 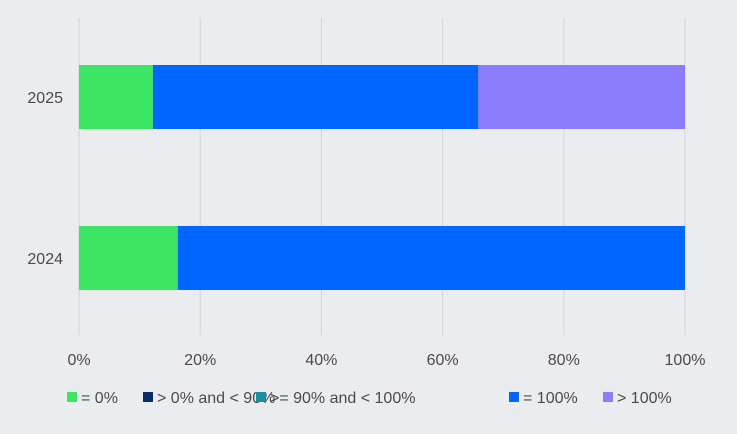 What do you see at coordinates (443, 360) in the screenshot?
I see `x-tick-label: 60%` at bounding box center [443, 360].